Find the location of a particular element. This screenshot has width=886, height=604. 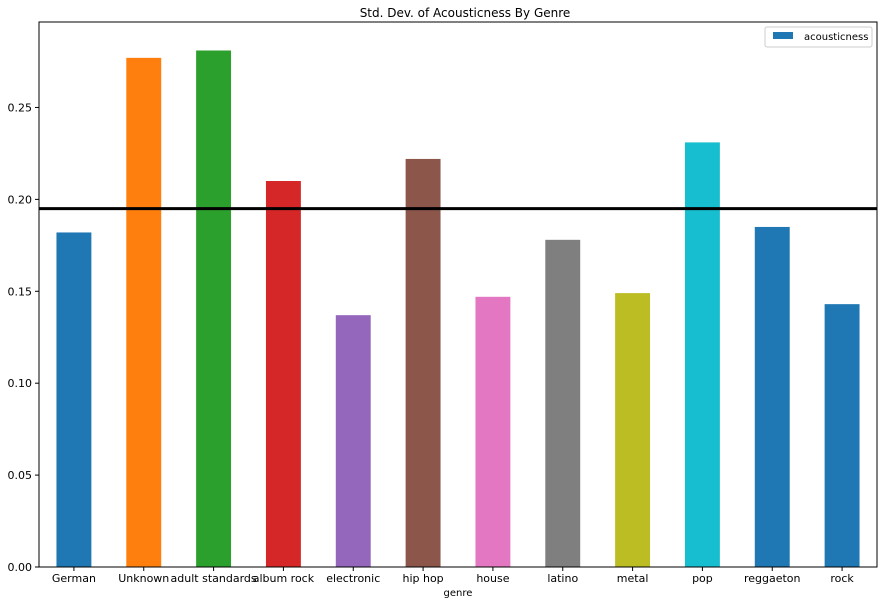

x-tick-label: pop is located at coordinates (702, 578).